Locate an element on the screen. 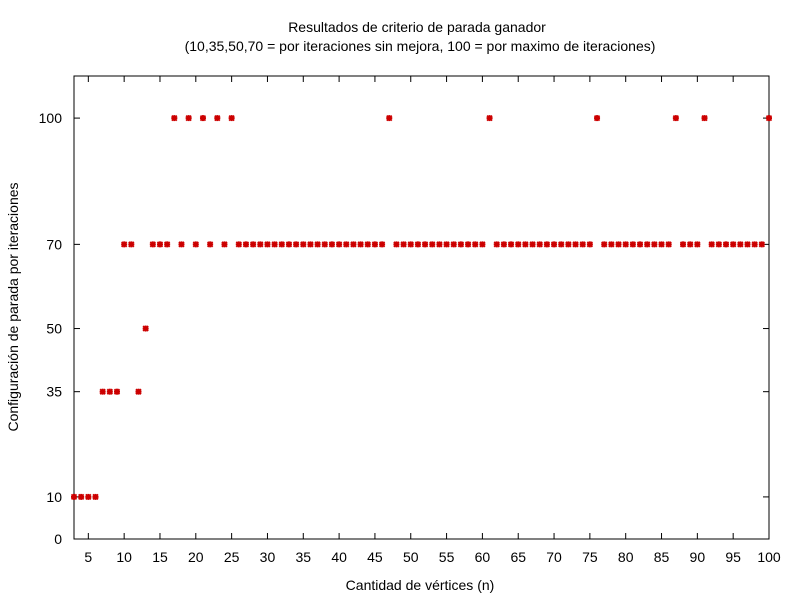 The image size is (800, 600). x-tick-label: 60 is located at coordinates (483, 557).